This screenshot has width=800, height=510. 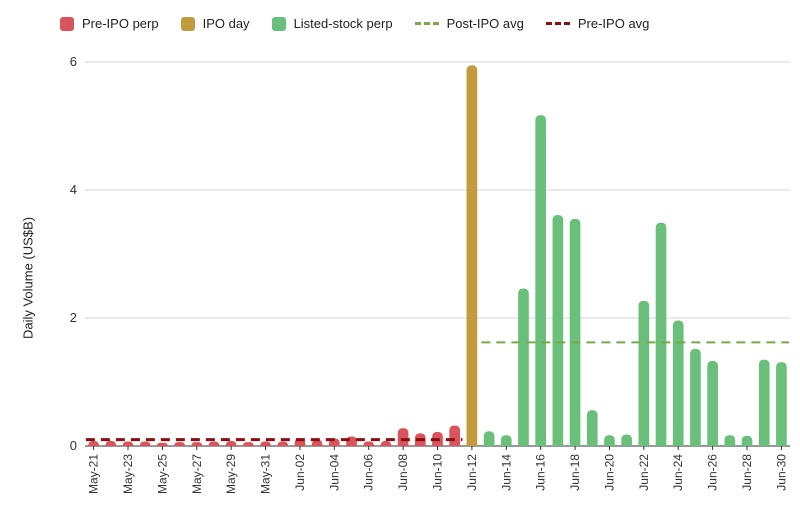 What do you see at coordinates (438, 472) in the screenshot?
I see `x-tick-label: Jun-10` at bounding box center [438, 472].